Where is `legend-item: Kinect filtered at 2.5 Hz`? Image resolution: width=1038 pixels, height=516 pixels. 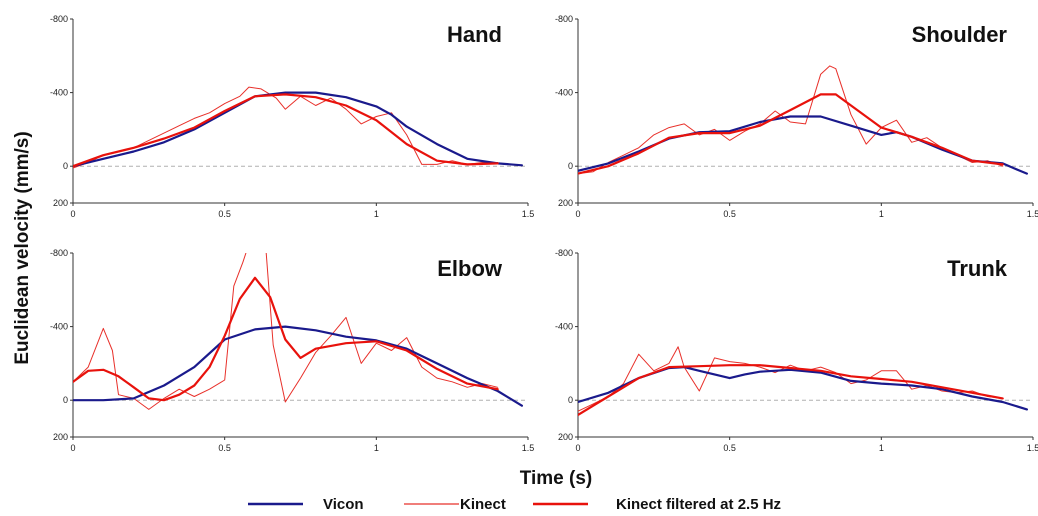 legend-item: Kinect filtered at 2.5 Hz is located at coordinates (657, 504).